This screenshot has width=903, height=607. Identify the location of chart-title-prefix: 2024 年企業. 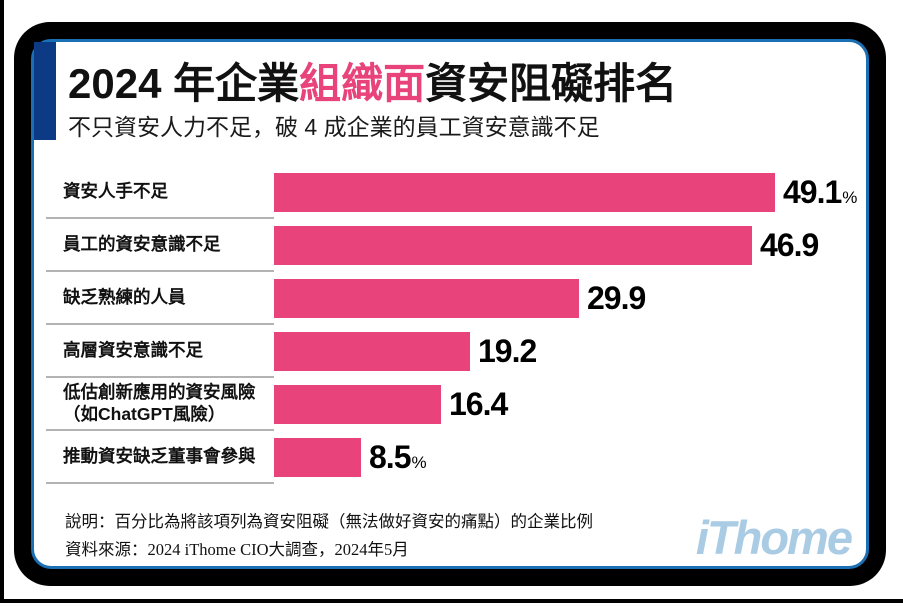
(184, 83).